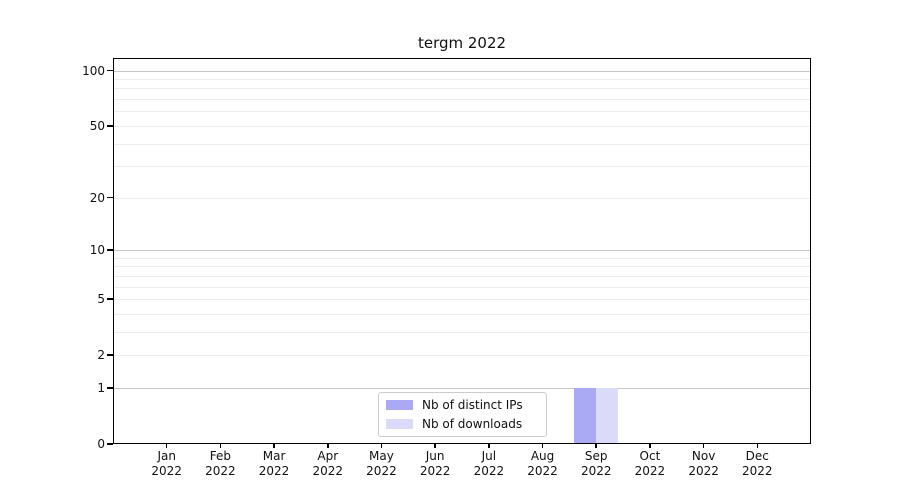 Image resolution: width=900 pixels, height=500 pixels. Describe the element at coordinates (101, 387) in the screenshot. I see `y-tick-label: 1` at that location.